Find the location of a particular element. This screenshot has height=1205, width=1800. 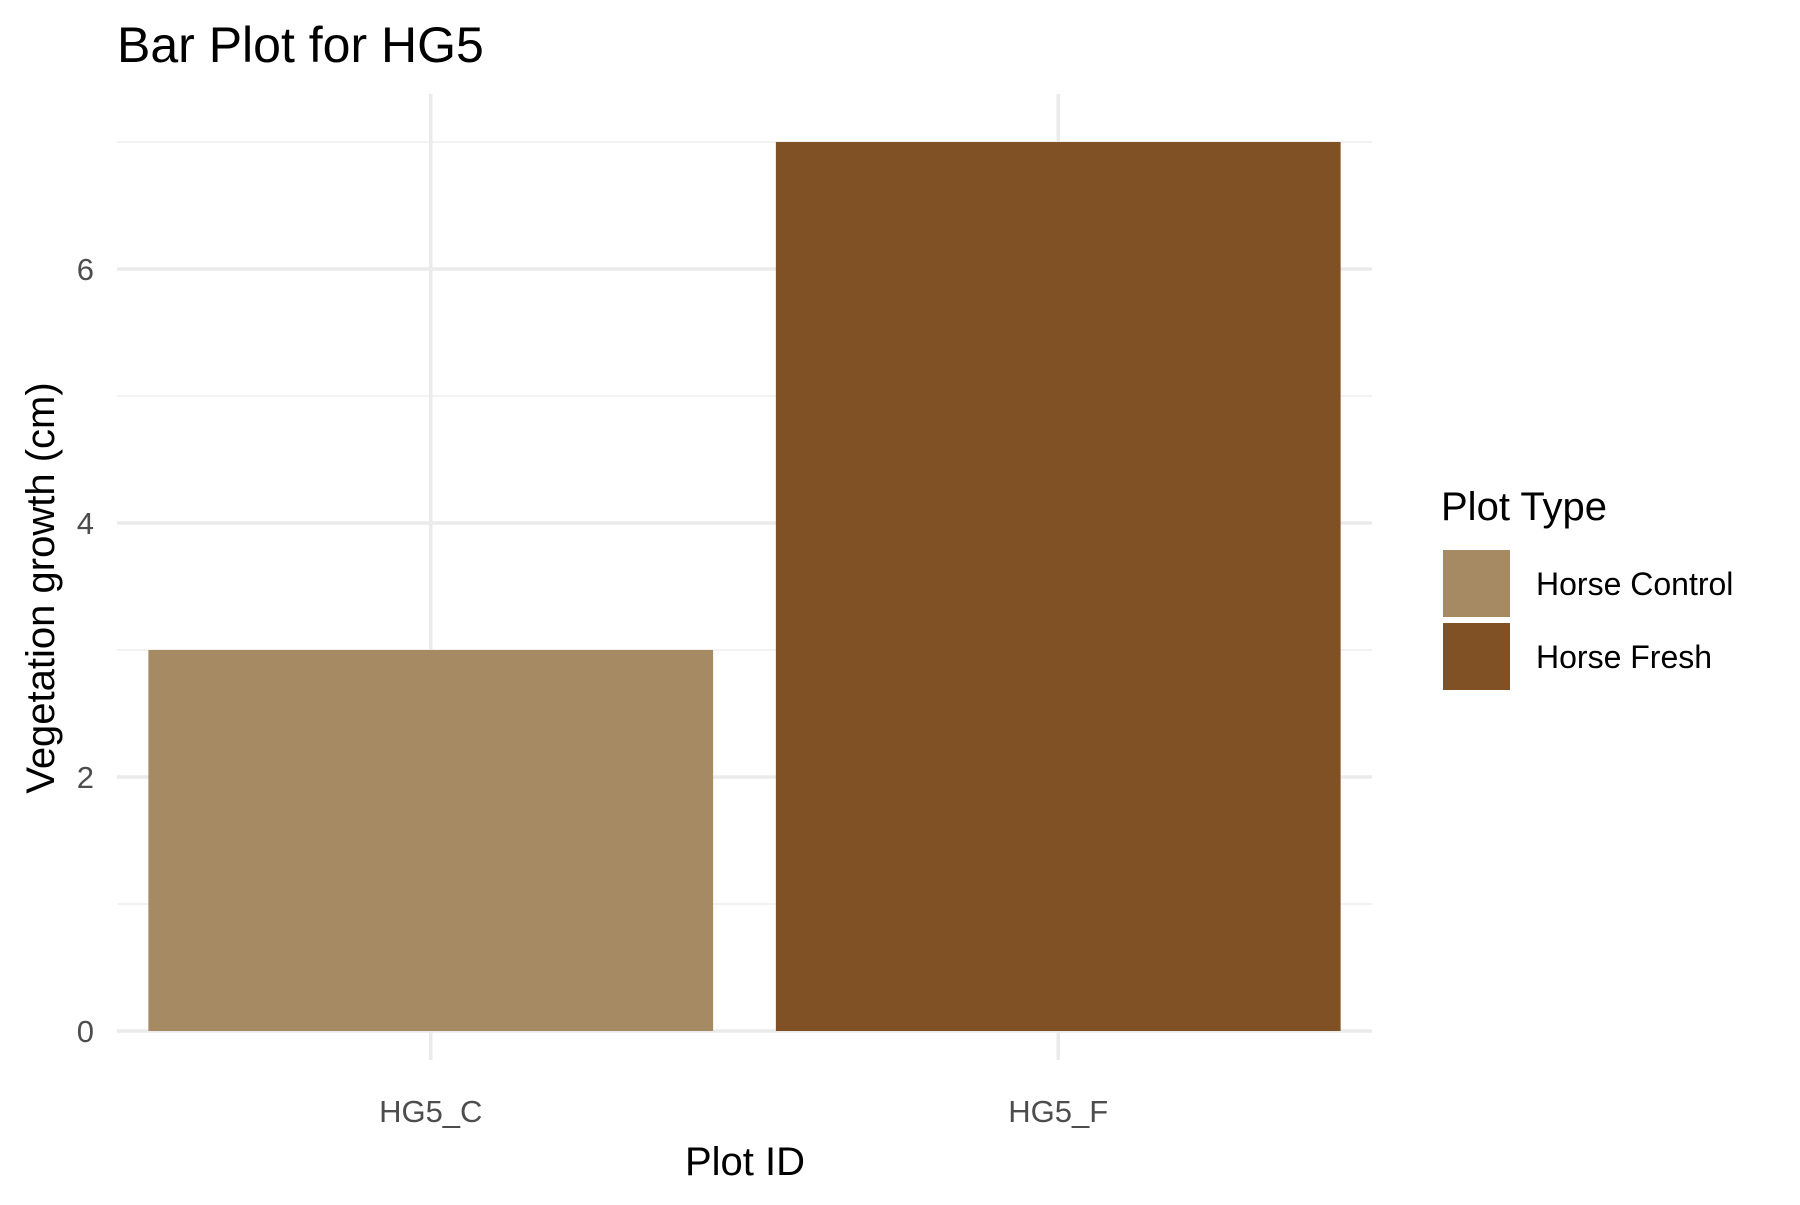

legend: Plot Type Horse Control Horse Fresh is located at coordinates (1587, 587).